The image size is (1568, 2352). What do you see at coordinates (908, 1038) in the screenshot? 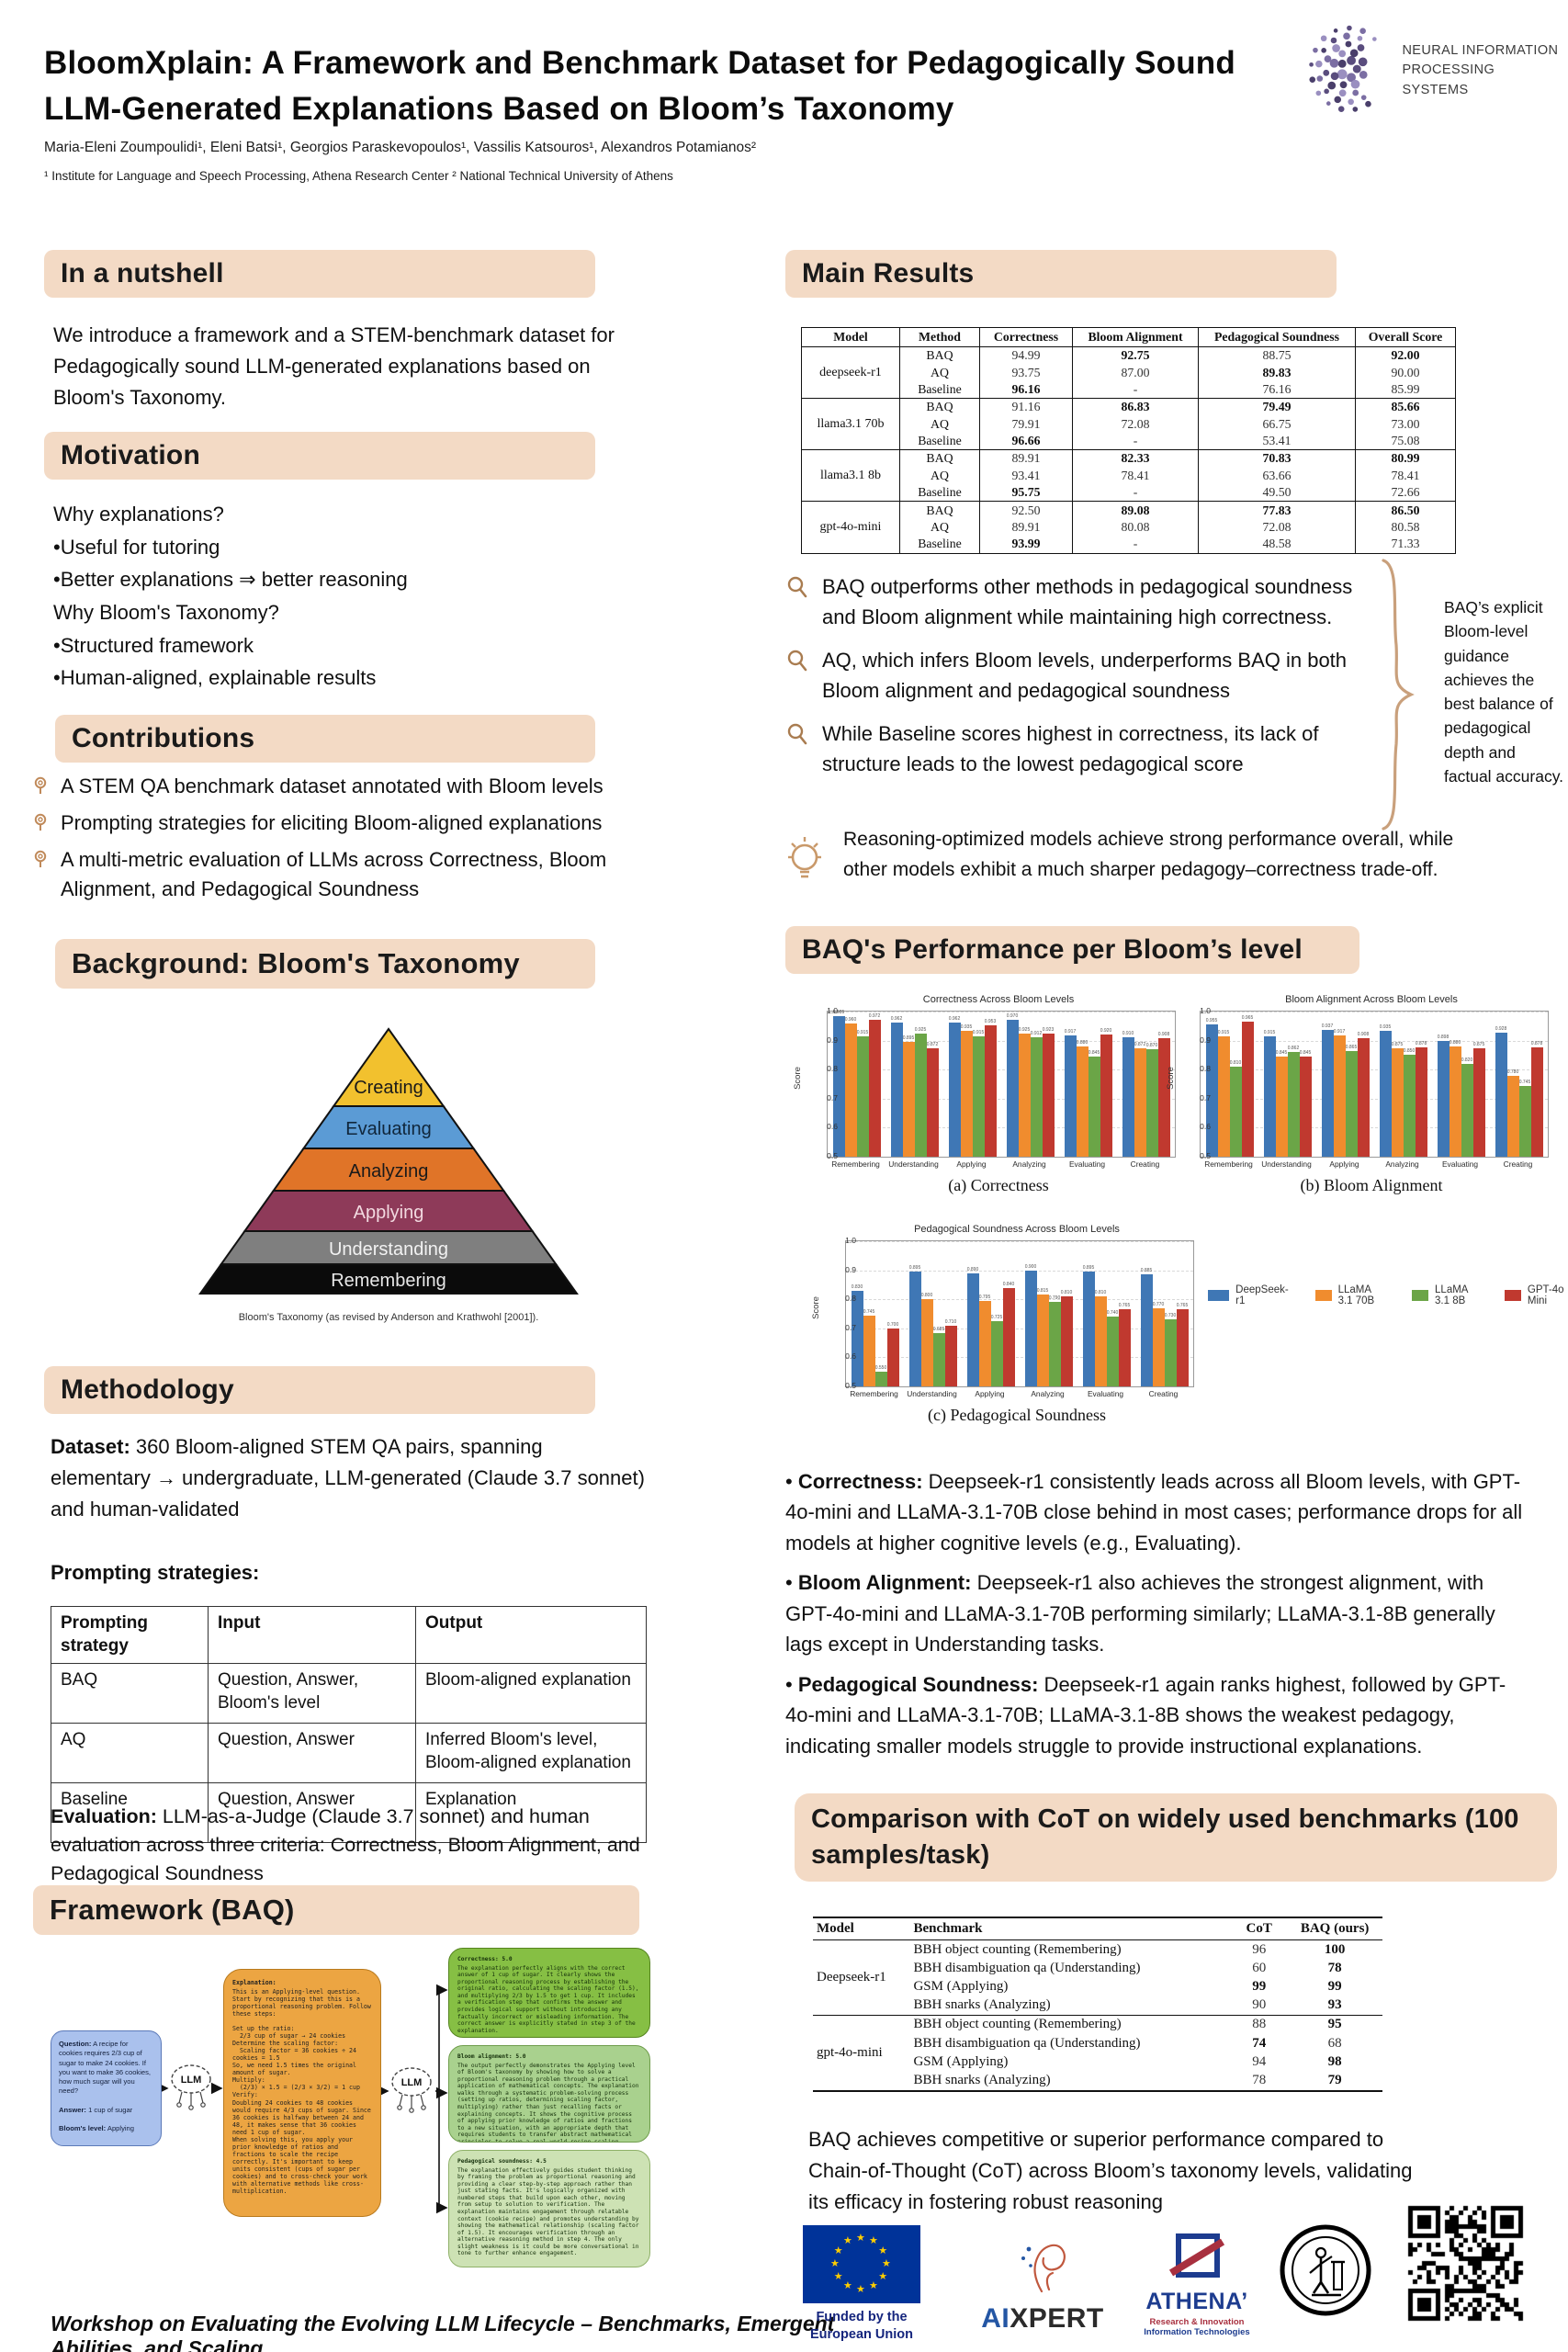
I see `bar-value-label: 0.895` at bounding box center [908, 1038].